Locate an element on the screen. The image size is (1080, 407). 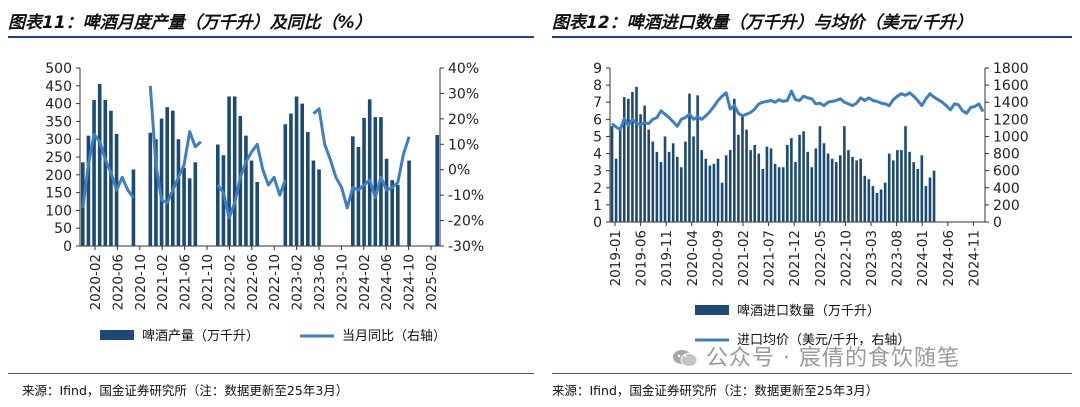
right-tick-label: 1600 is located at coordinates (1011, 86).